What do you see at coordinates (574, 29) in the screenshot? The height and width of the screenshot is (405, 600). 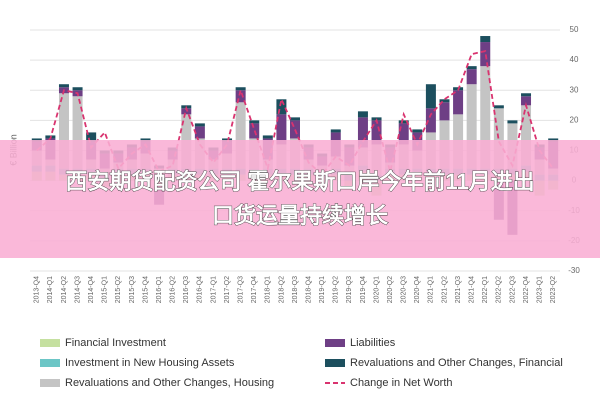 I see `y-tick-label: 50` at bounding box center [574, 29].